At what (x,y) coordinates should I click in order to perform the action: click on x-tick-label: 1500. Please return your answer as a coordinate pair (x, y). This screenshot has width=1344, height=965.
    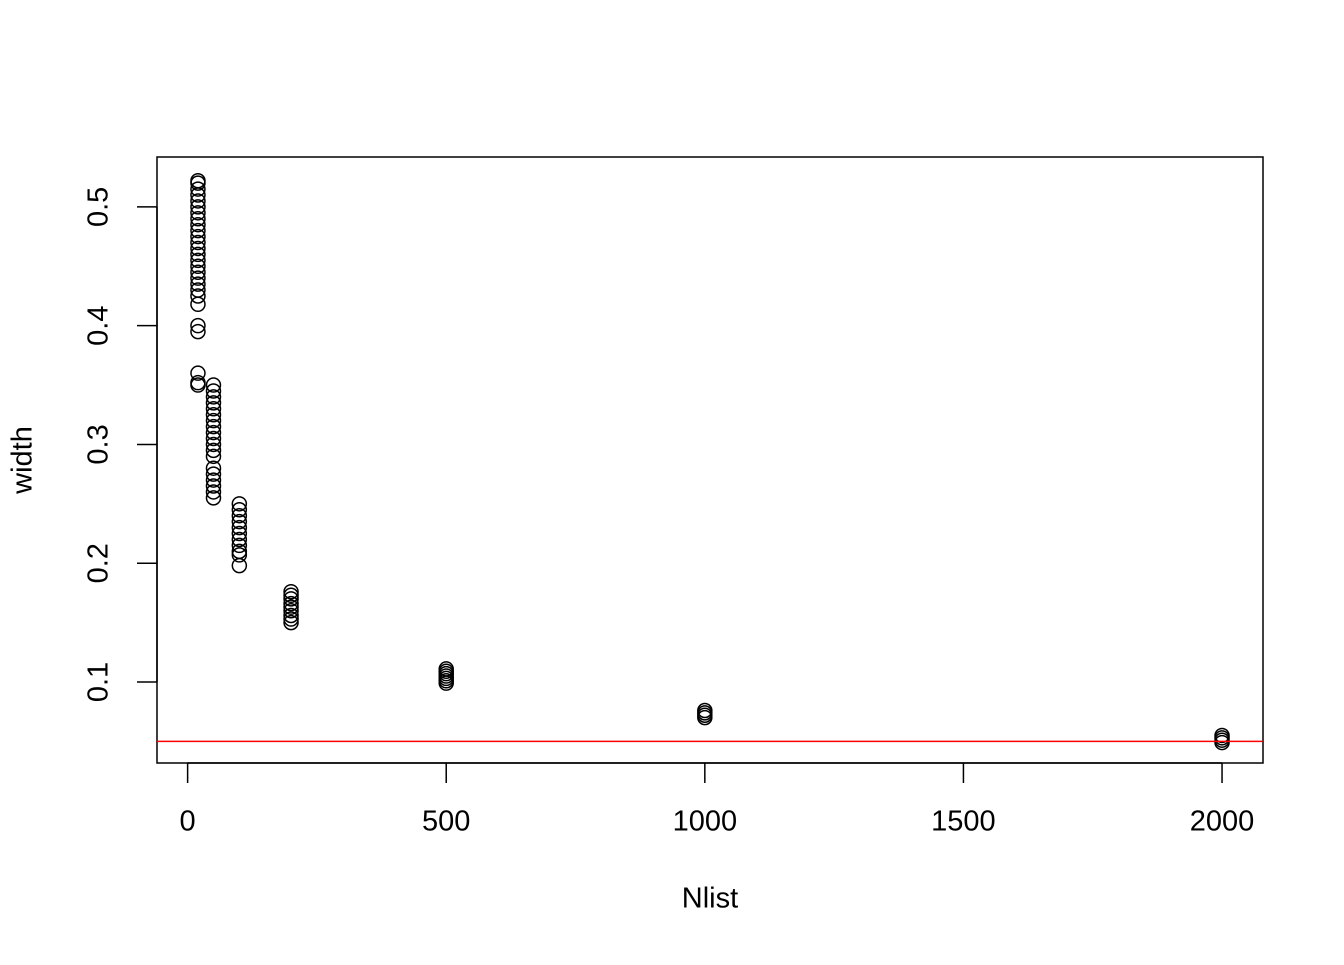
    Looking at the image, I should click on (963, 822).